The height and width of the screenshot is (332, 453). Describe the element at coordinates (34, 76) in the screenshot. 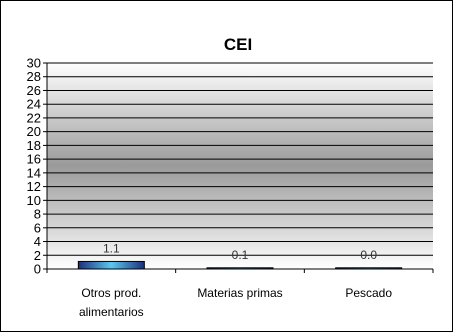

I see `y-tick-label: 28` at that location.